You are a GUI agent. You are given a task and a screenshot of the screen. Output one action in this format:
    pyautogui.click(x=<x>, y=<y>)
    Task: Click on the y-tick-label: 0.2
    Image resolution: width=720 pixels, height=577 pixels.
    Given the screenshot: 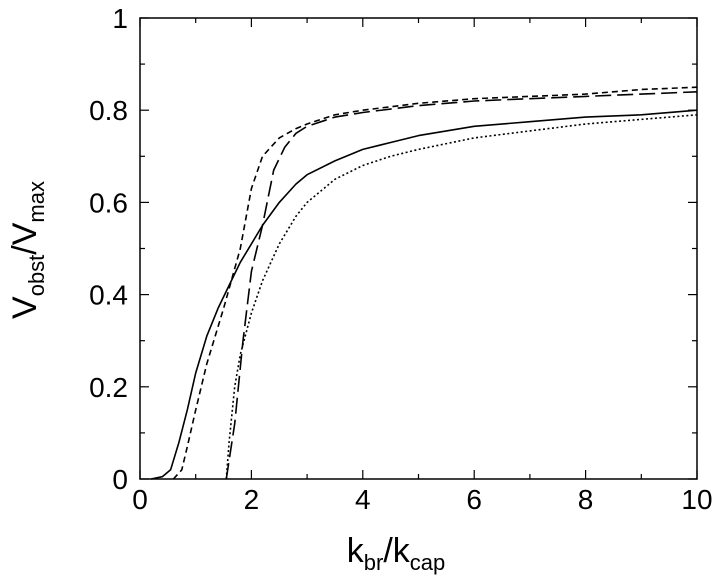 What is the action you would take?
    pyautogui.click(x=108, y=387)
    